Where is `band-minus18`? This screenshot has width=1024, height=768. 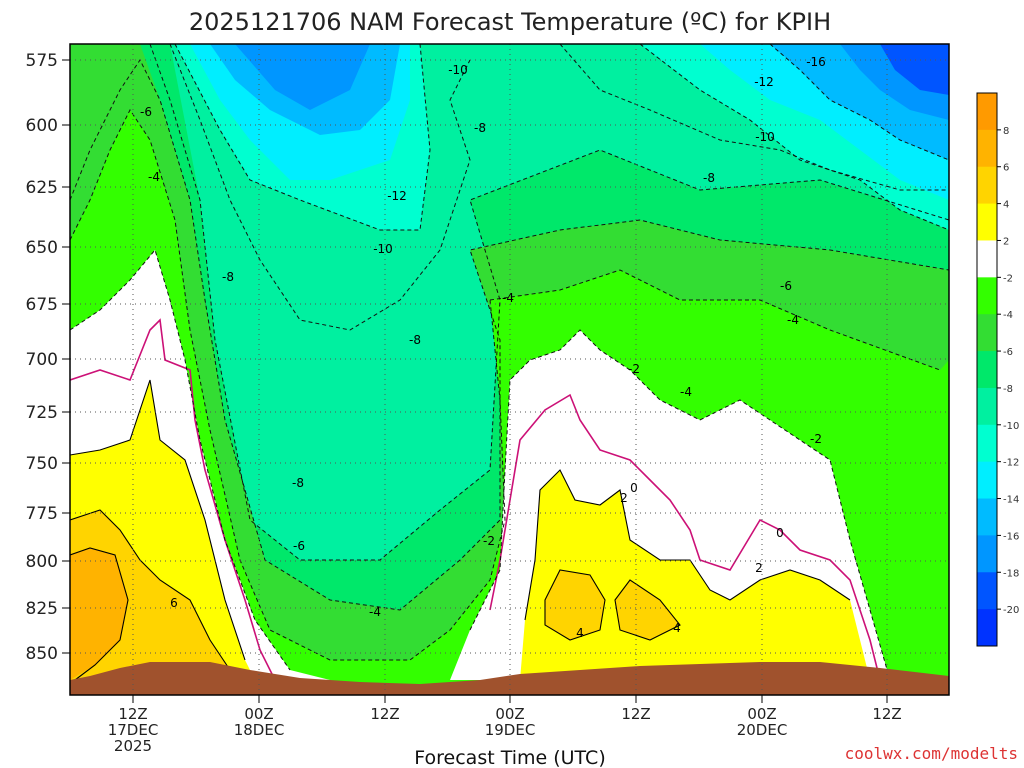 band-minus18 is located at coordinates (302, 77).